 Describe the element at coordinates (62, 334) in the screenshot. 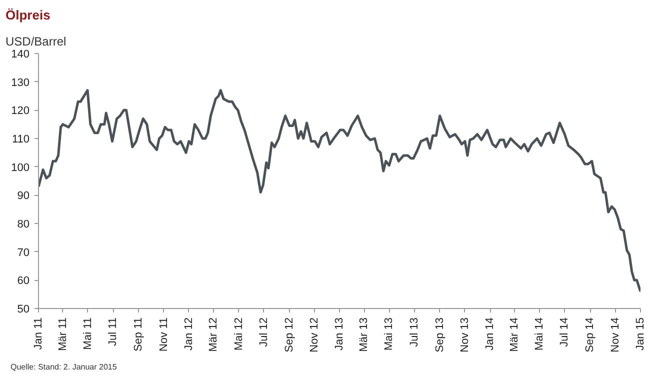

I see `x-tick-label: Mär 11` at that location.